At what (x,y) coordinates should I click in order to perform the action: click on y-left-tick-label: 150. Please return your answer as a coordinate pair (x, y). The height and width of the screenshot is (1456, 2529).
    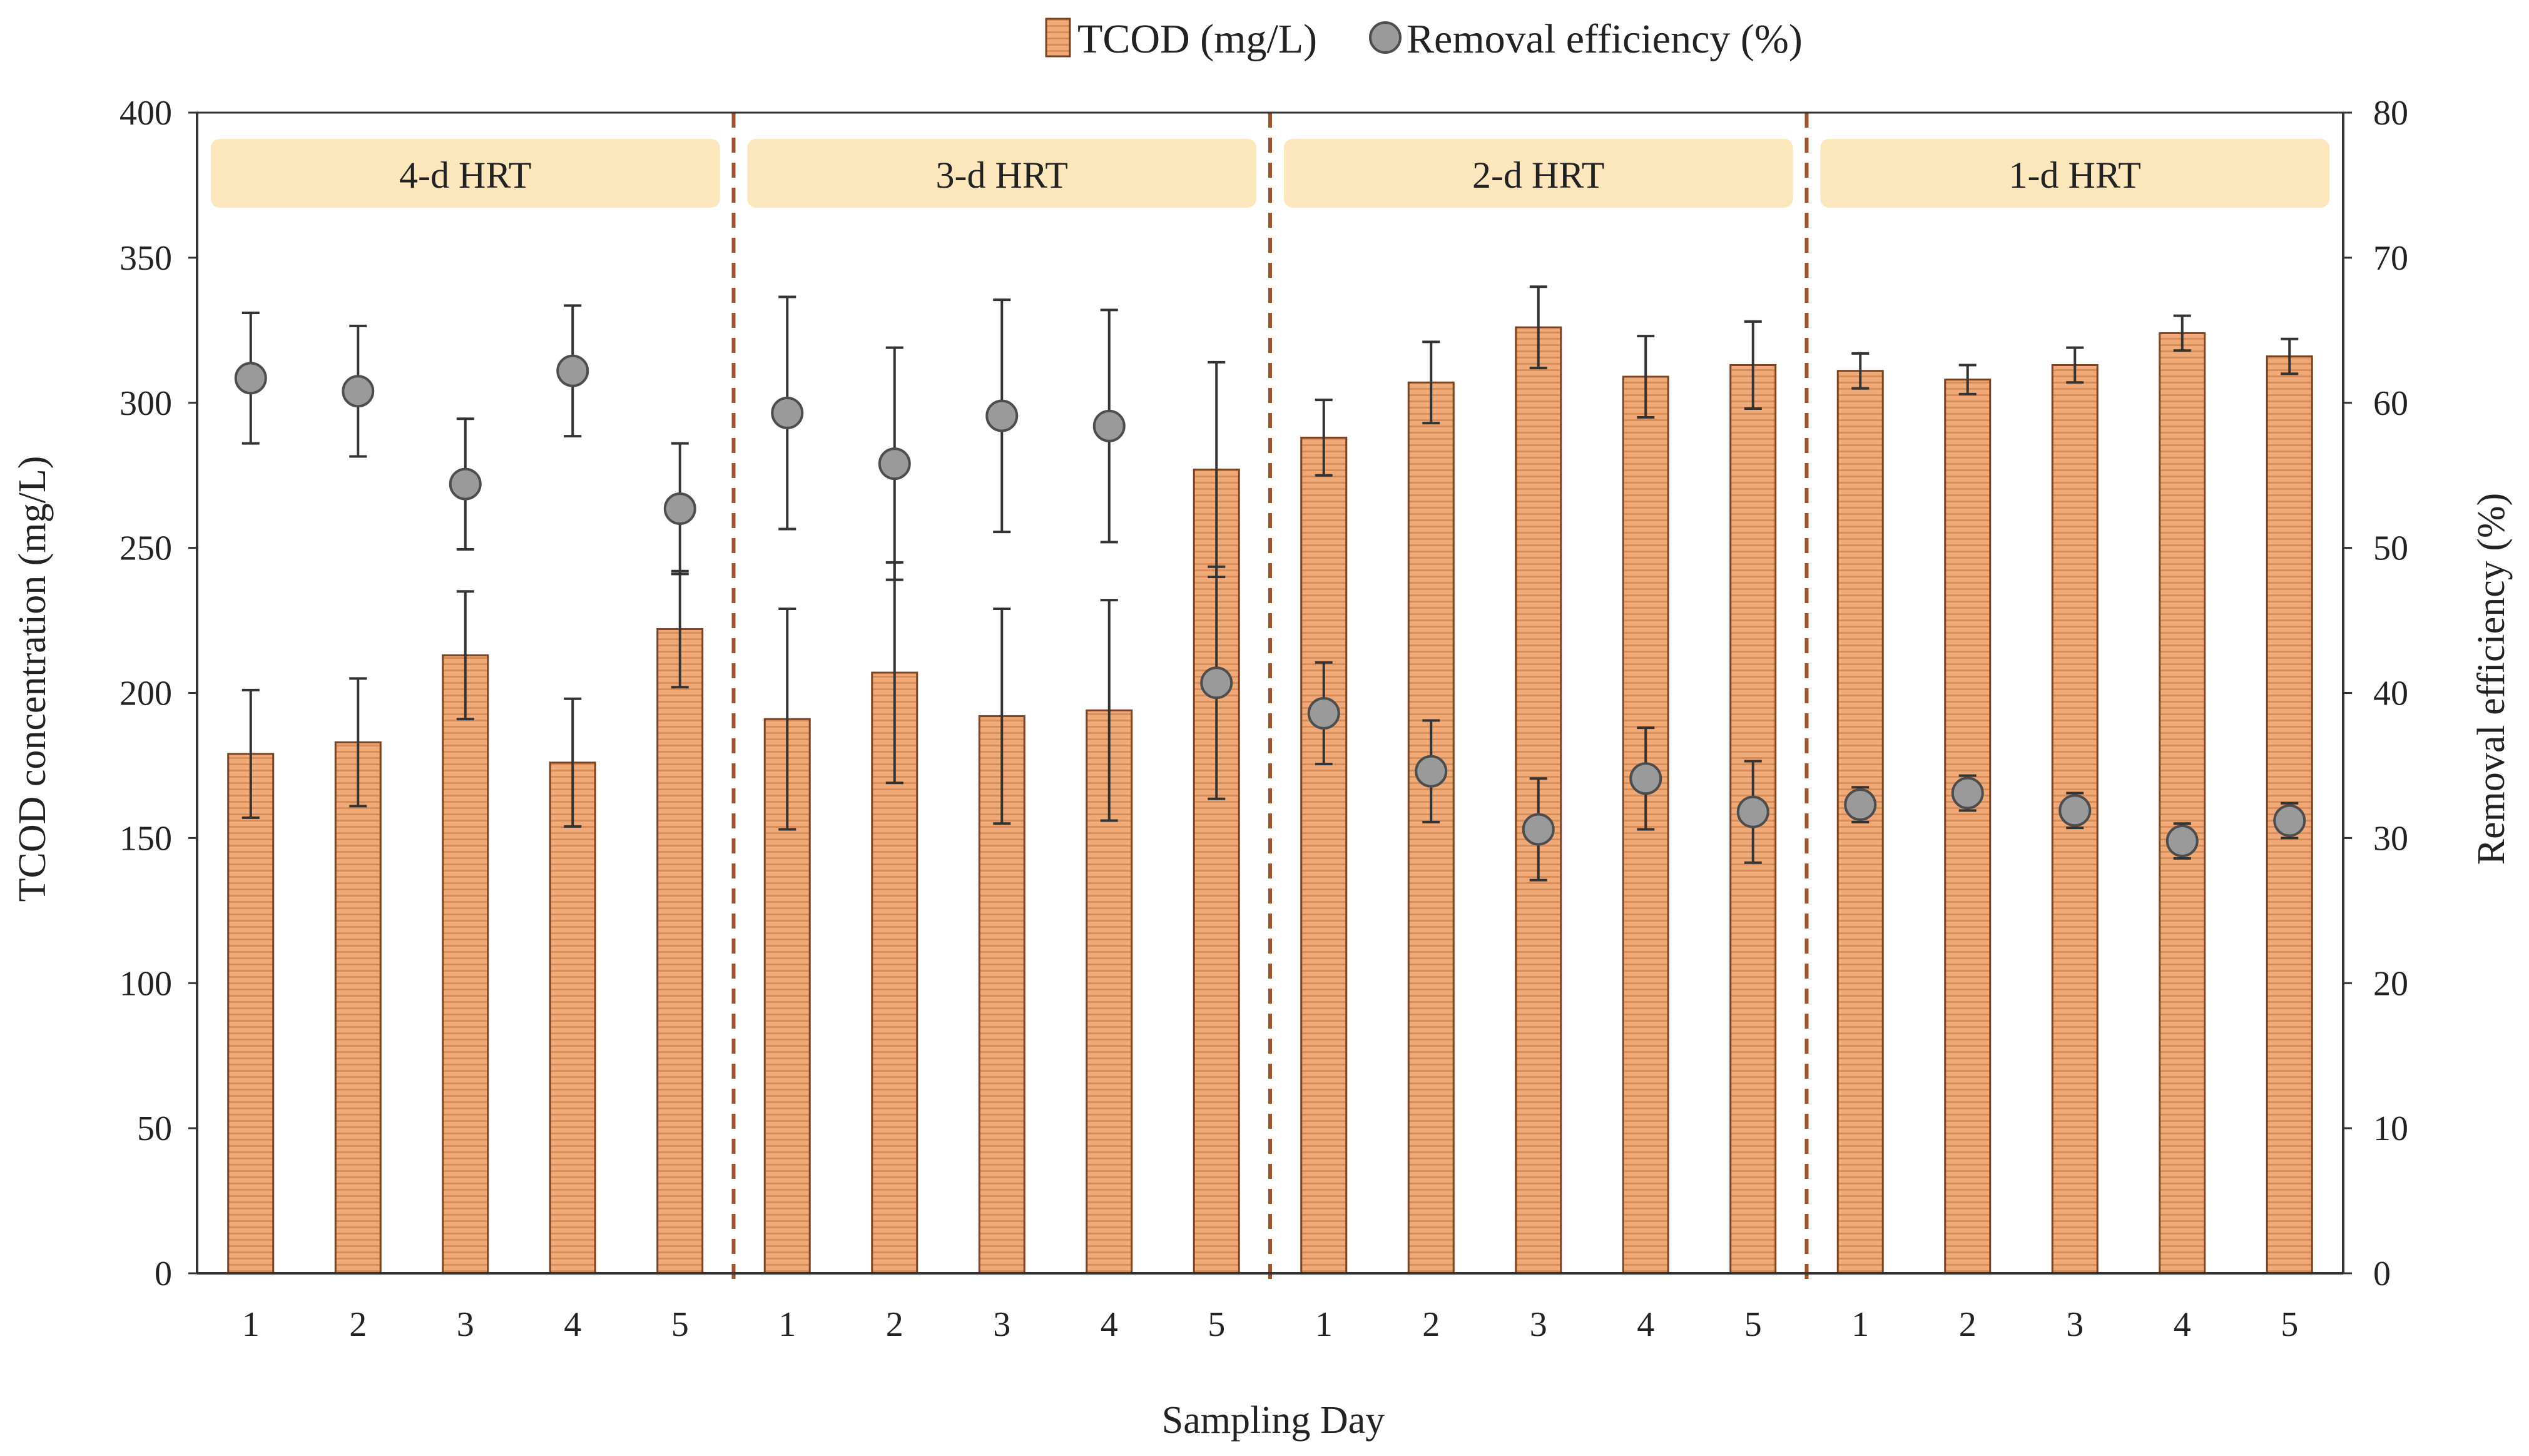
    Looking at the image, I should click on (146, 839).